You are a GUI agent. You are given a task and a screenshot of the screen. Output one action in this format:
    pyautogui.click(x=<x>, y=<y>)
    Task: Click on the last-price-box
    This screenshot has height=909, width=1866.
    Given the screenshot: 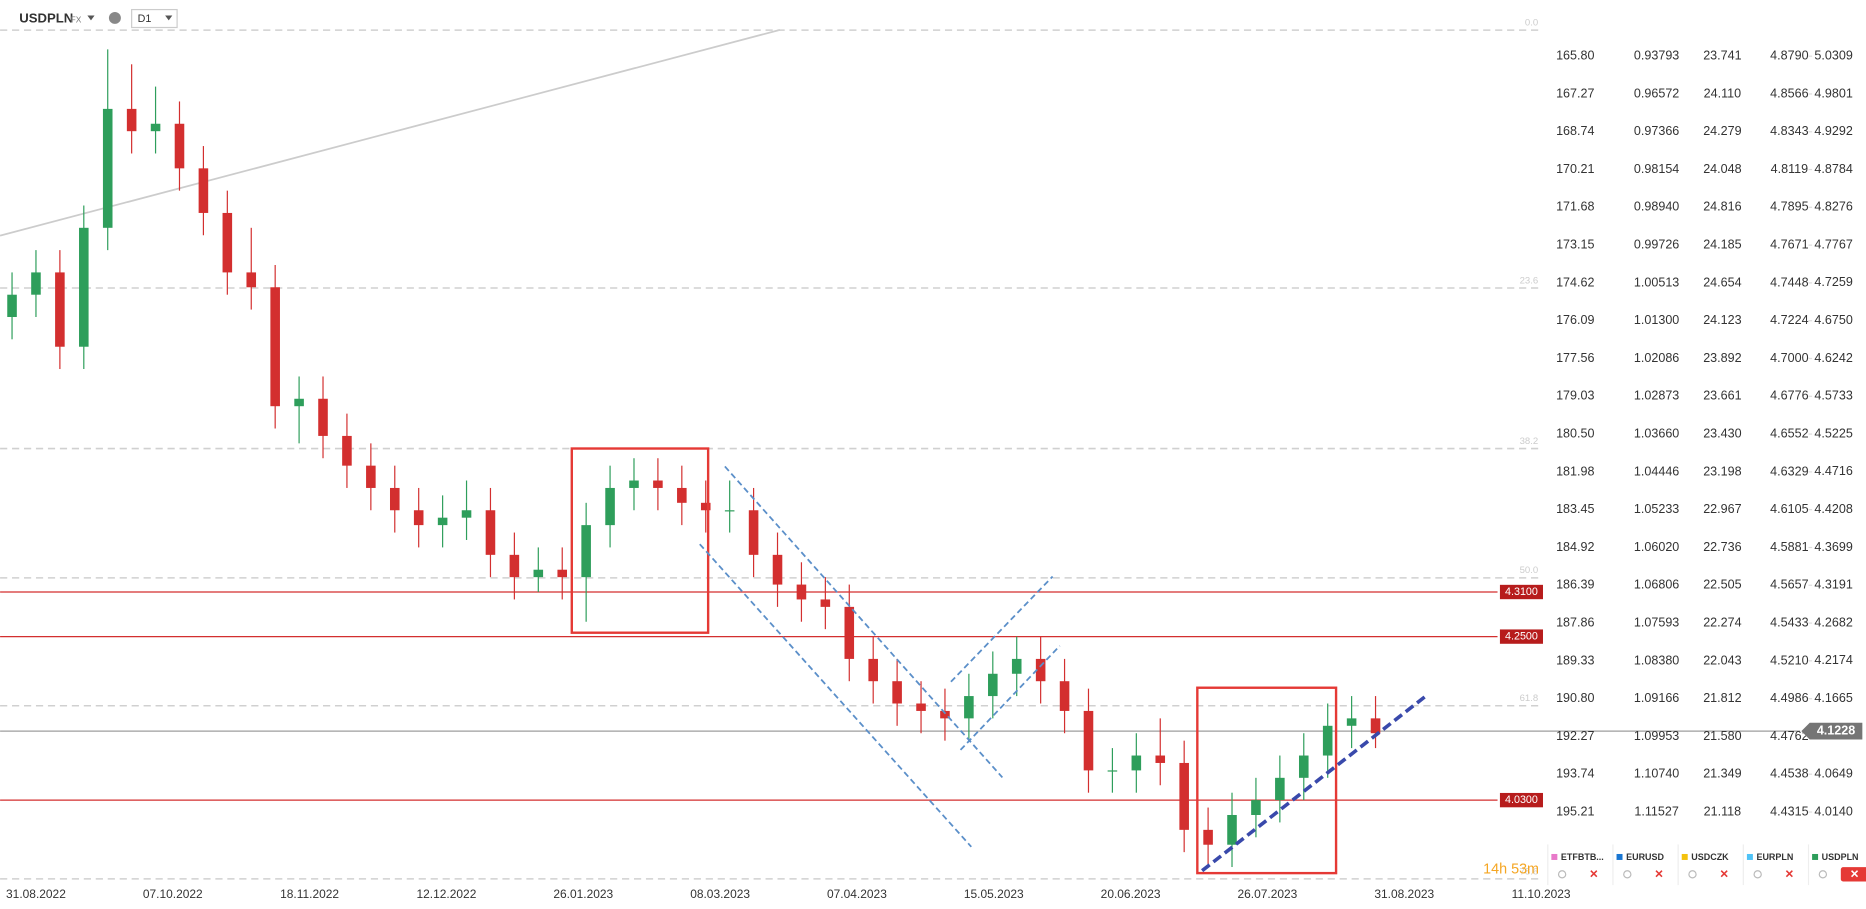 What is the action you would take?
    pyautogui.click(x=1832, y=731)
    